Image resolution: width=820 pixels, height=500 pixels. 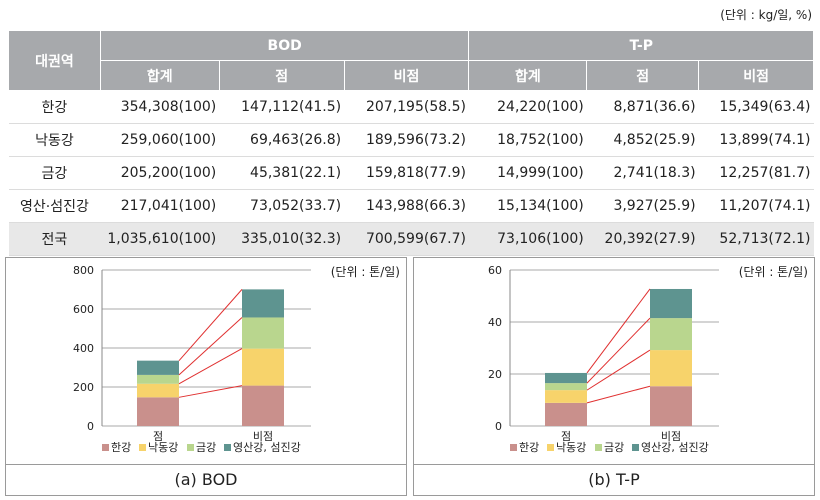 What do you see at coordinates (406, 206) in the screenshot?
I see `table-cell: 143,988(66.3)` at bounding box center [406, 206].